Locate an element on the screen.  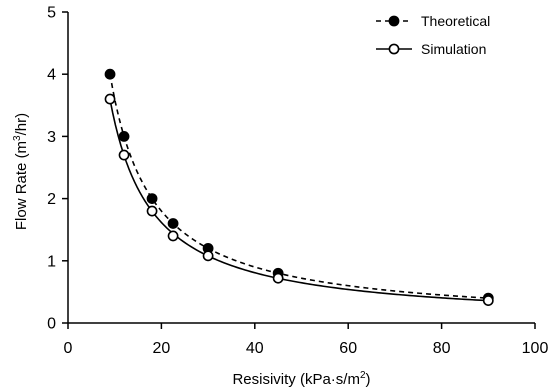
x-tick-label-0: 0 is located at coordinates (68, 348).